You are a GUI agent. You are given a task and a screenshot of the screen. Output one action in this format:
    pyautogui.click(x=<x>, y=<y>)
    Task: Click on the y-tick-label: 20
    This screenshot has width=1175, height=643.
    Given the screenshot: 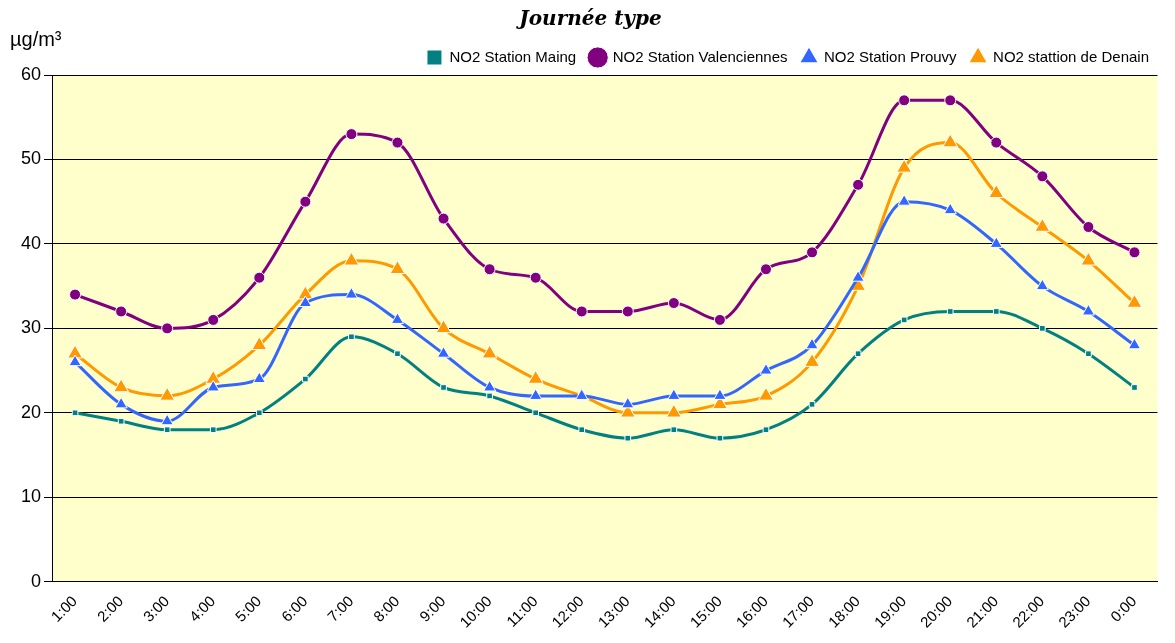 What is the action you would take?
    pyautogui.click(x=31, y=411)
    